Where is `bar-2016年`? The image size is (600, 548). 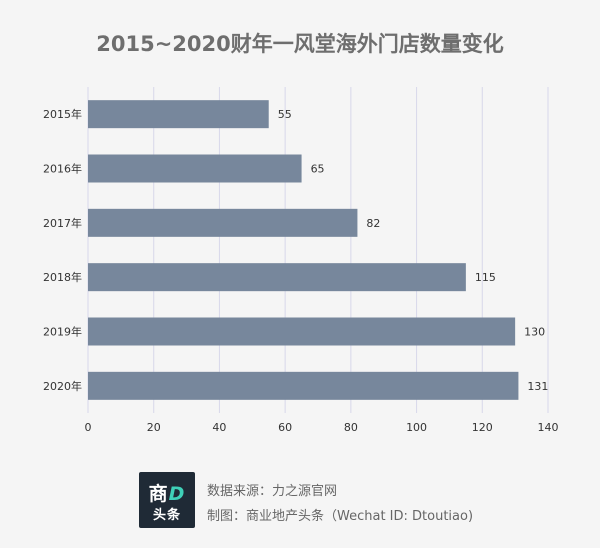 bar-2016年 is located at coordinates (195, 168).